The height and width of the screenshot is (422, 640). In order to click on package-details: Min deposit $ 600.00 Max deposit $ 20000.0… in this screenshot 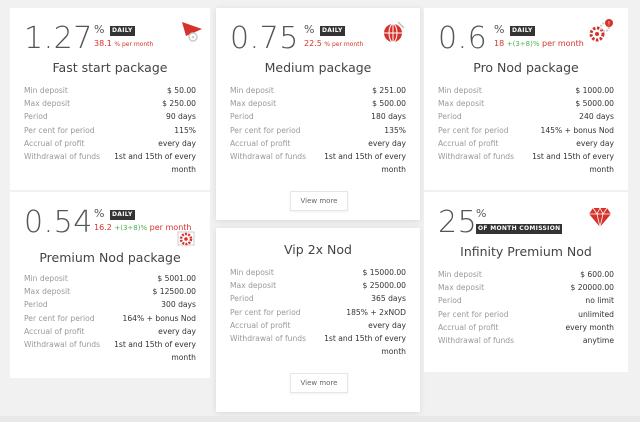, I will do `click(526, 307)`.